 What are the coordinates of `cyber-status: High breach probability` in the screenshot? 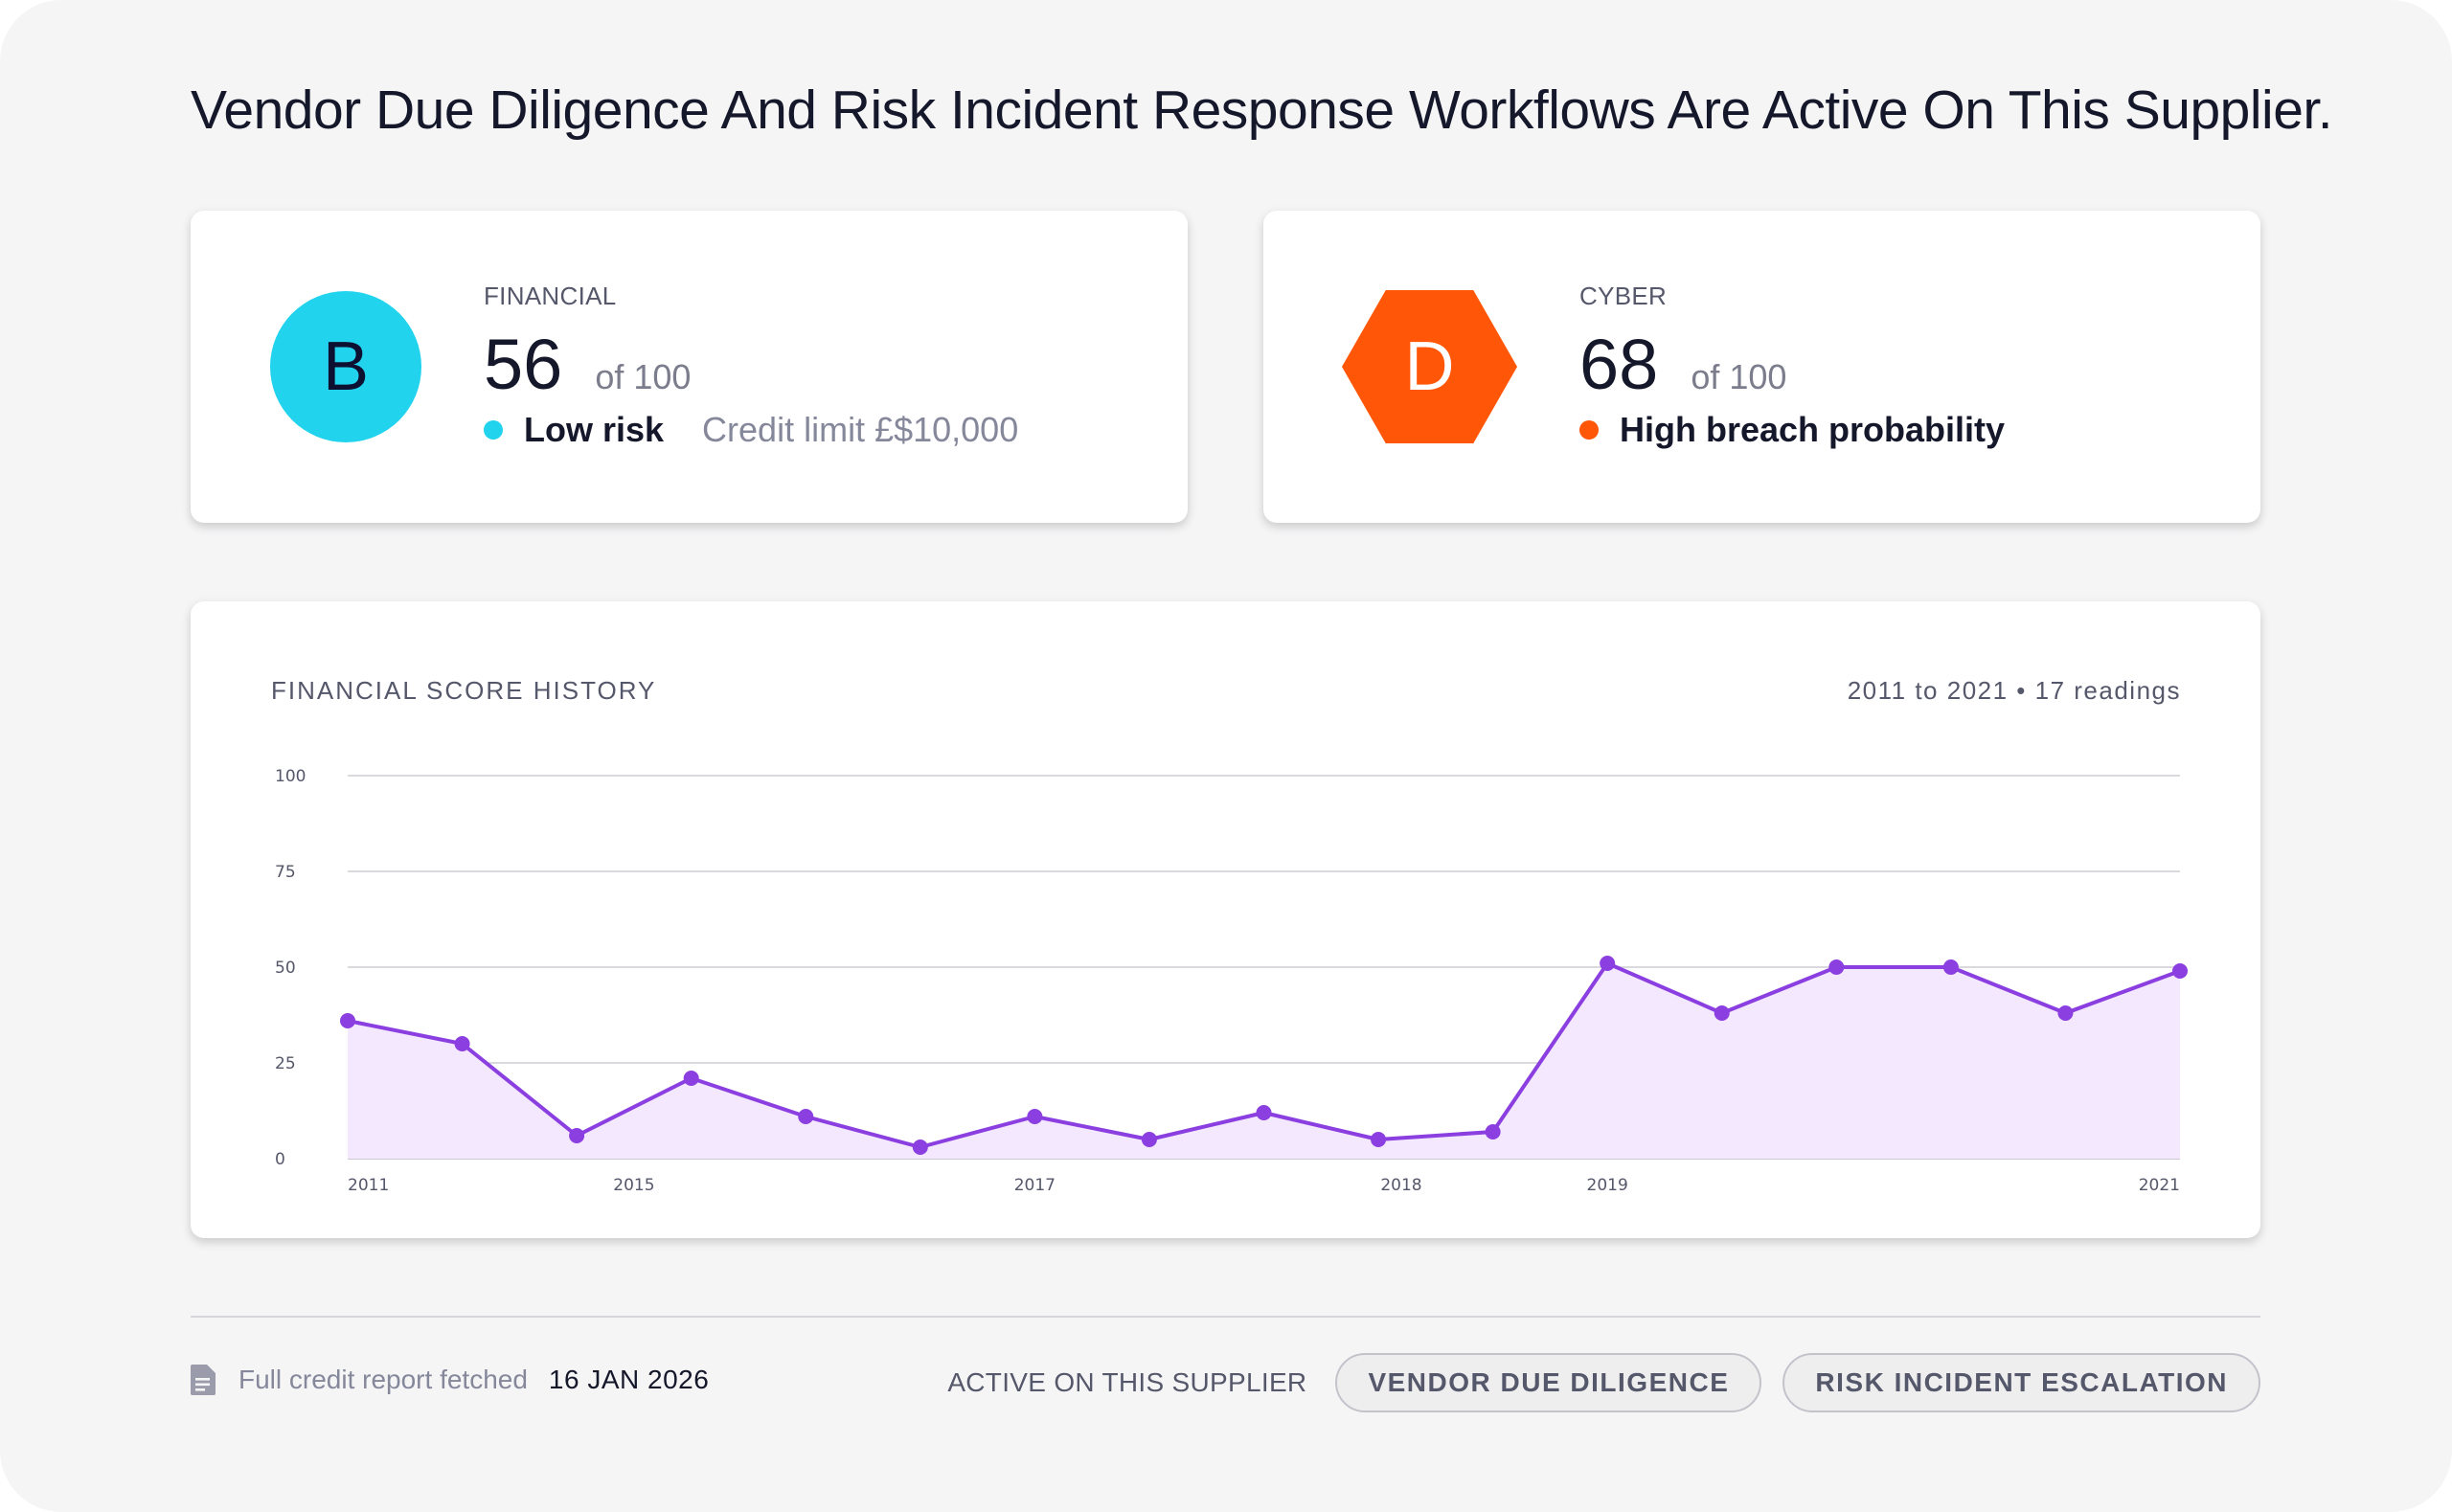 It's located at (1813, 429).